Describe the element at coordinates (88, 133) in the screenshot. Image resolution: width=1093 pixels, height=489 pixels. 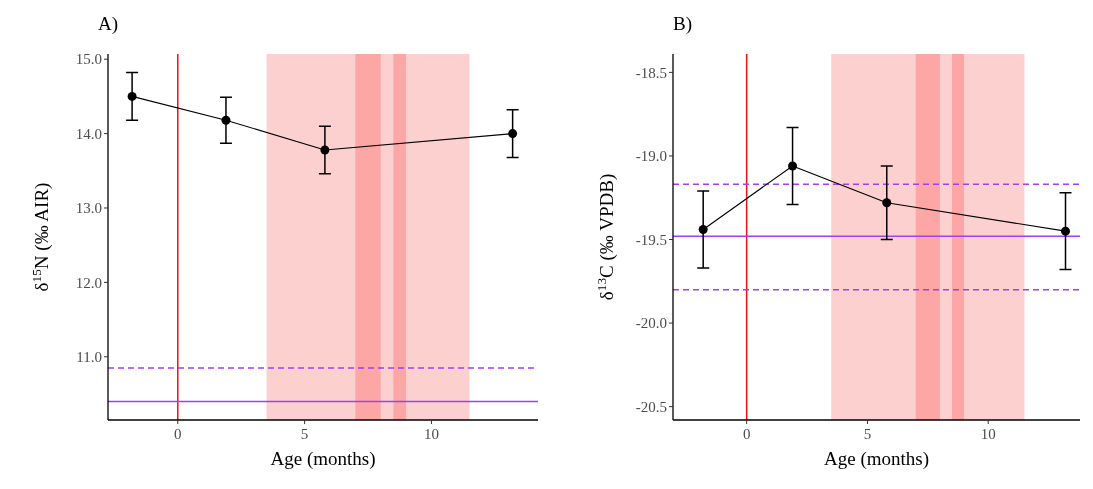
I see `y-tick-label: 14.0` at that location.